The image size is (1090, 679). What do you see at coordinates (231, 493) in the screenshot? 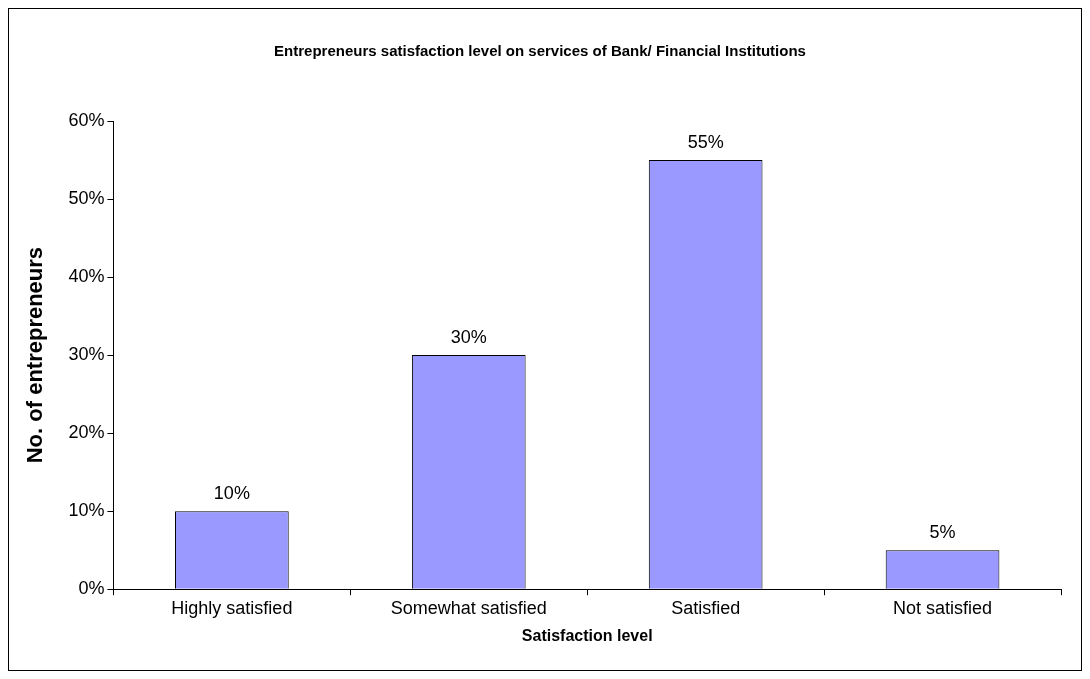
I see `data-label: 10%` at bounding box center [231, 493].